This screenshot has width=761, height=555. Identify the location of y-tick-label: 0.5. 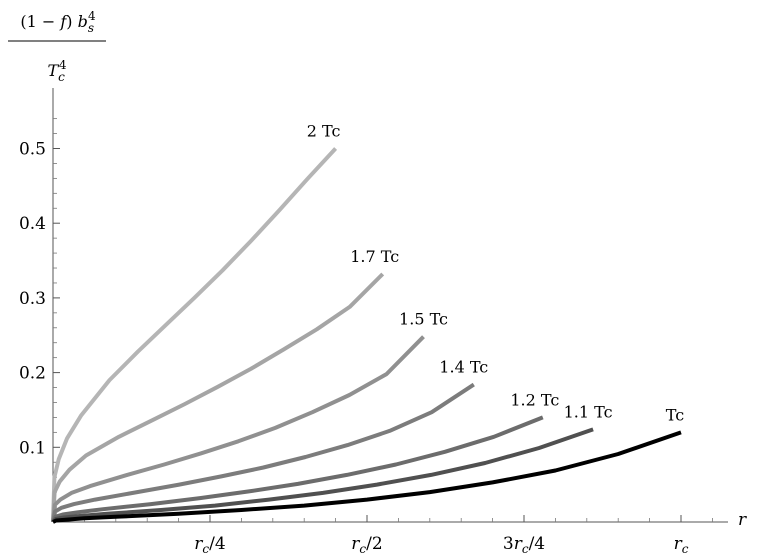
(32, 150).